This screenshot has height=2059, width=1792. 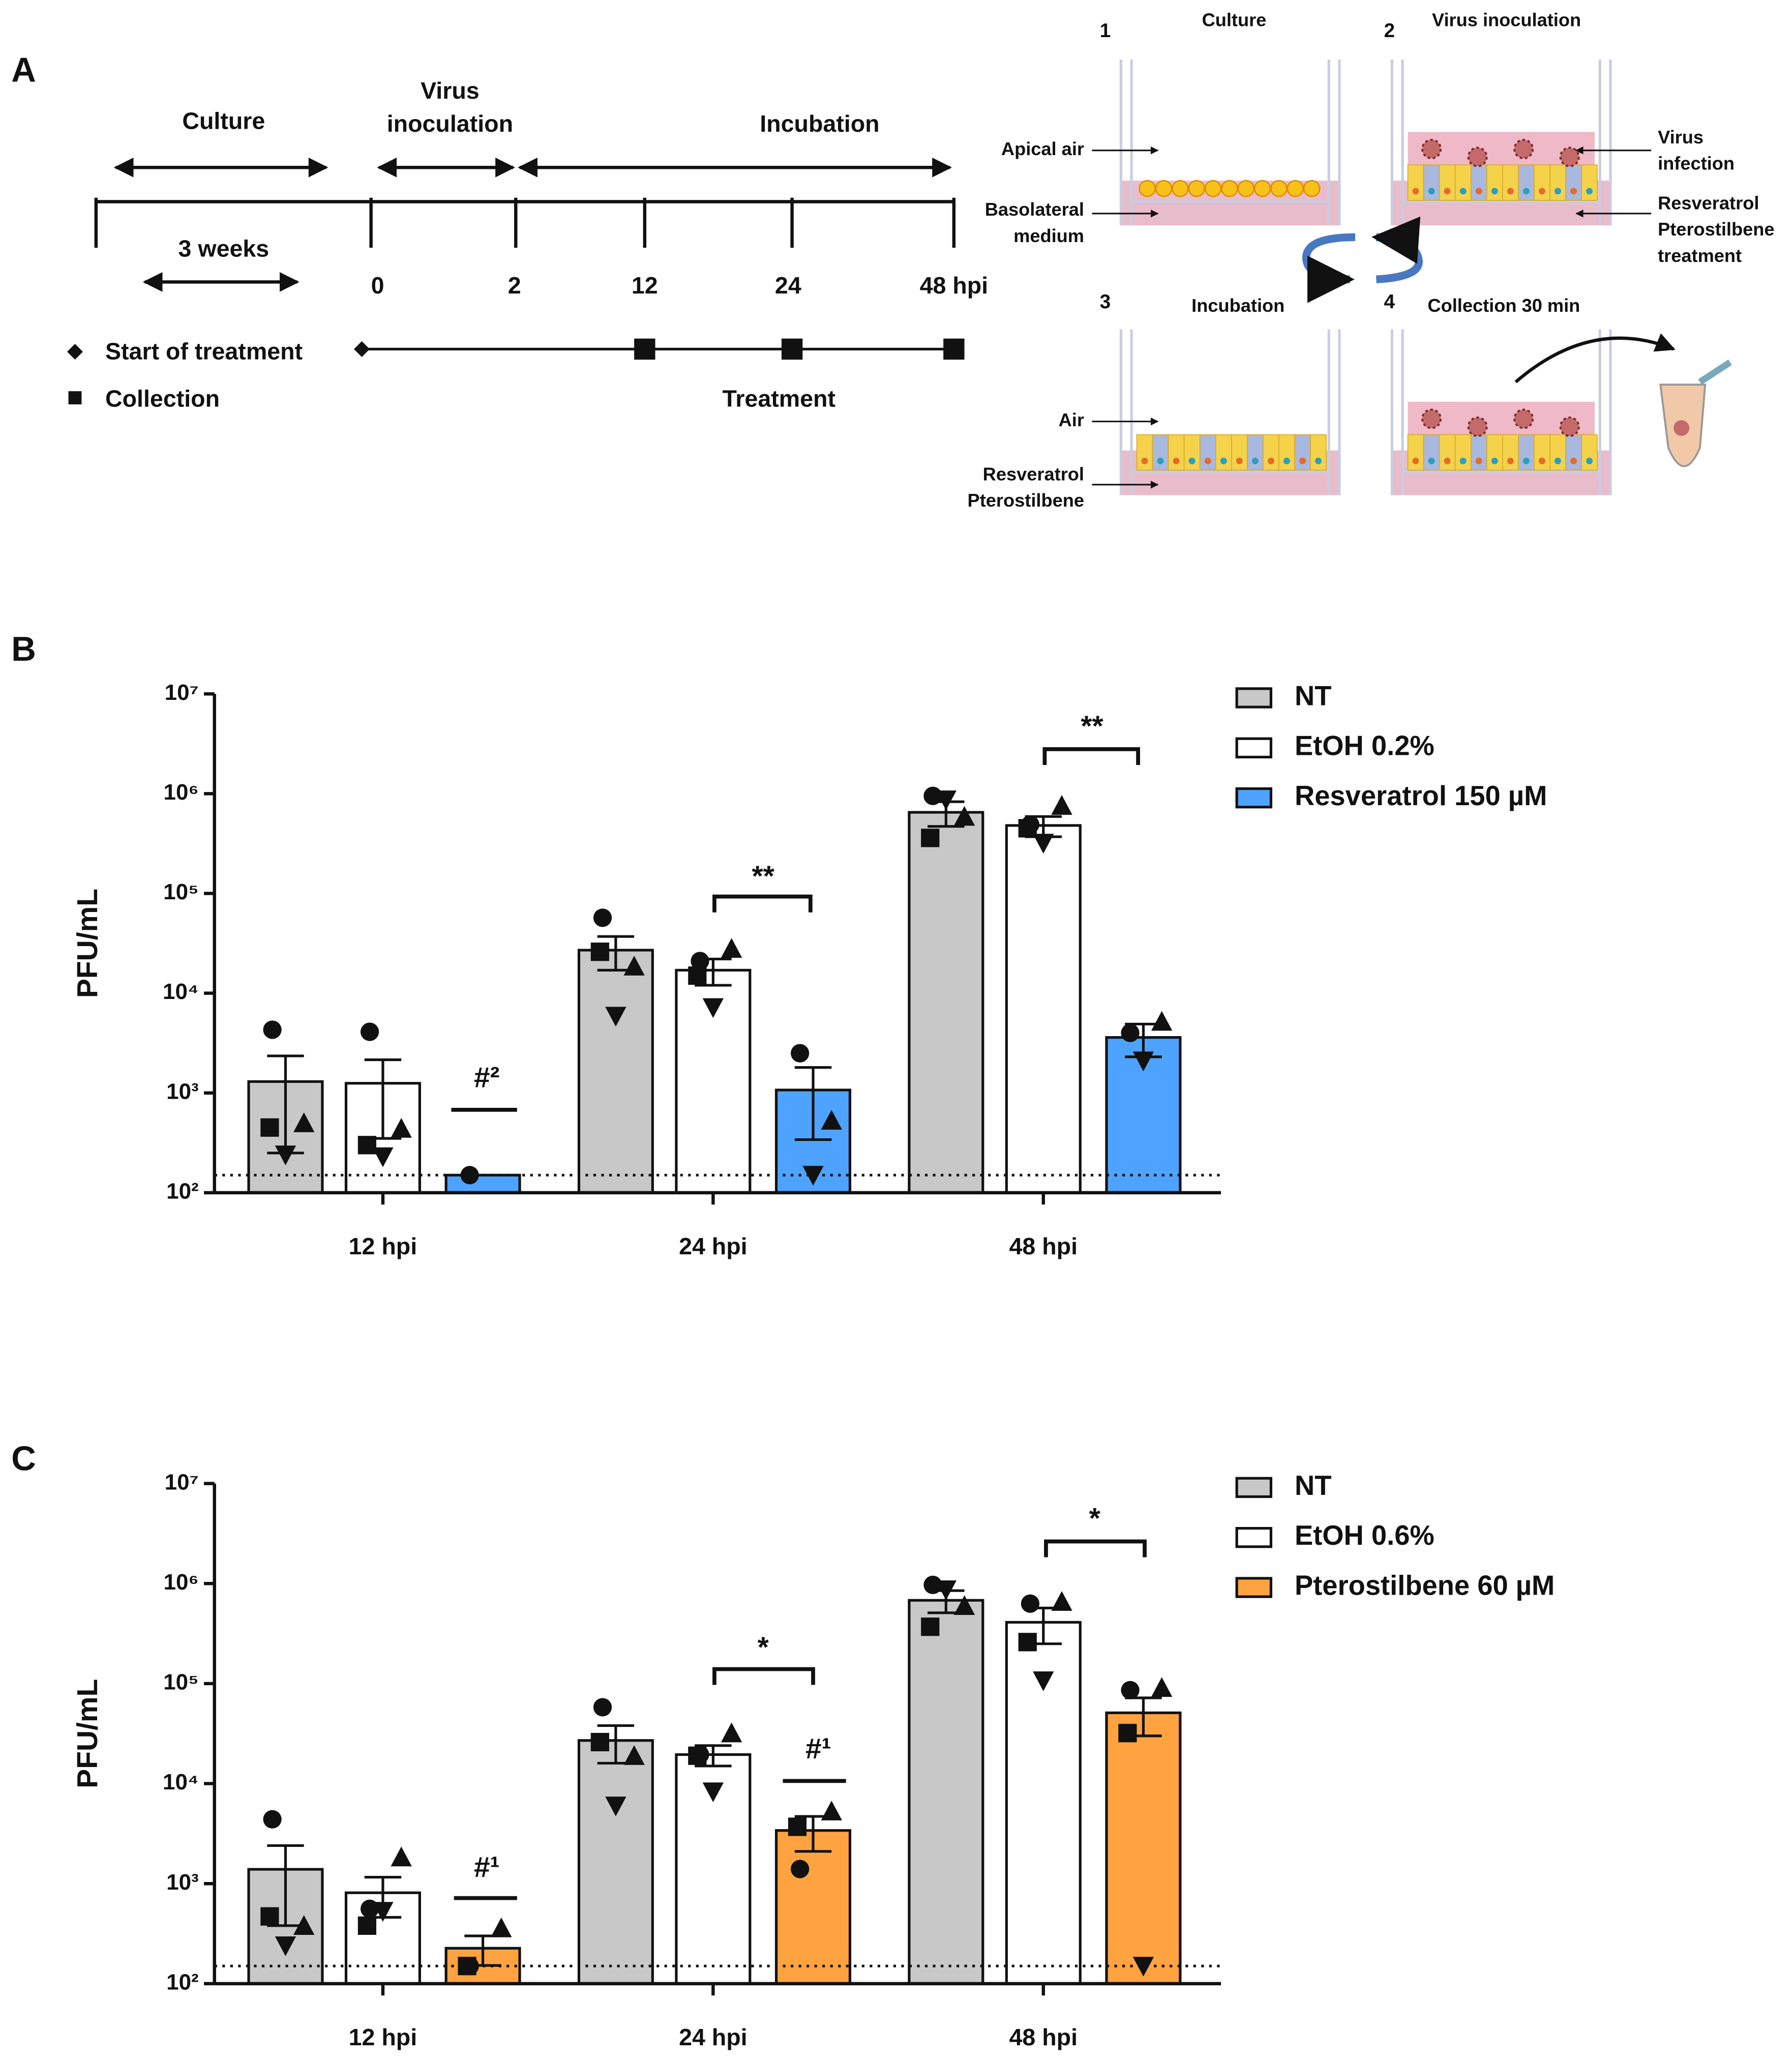 I want to click on y-tick-label: 10², so click(x=182, y=1191).